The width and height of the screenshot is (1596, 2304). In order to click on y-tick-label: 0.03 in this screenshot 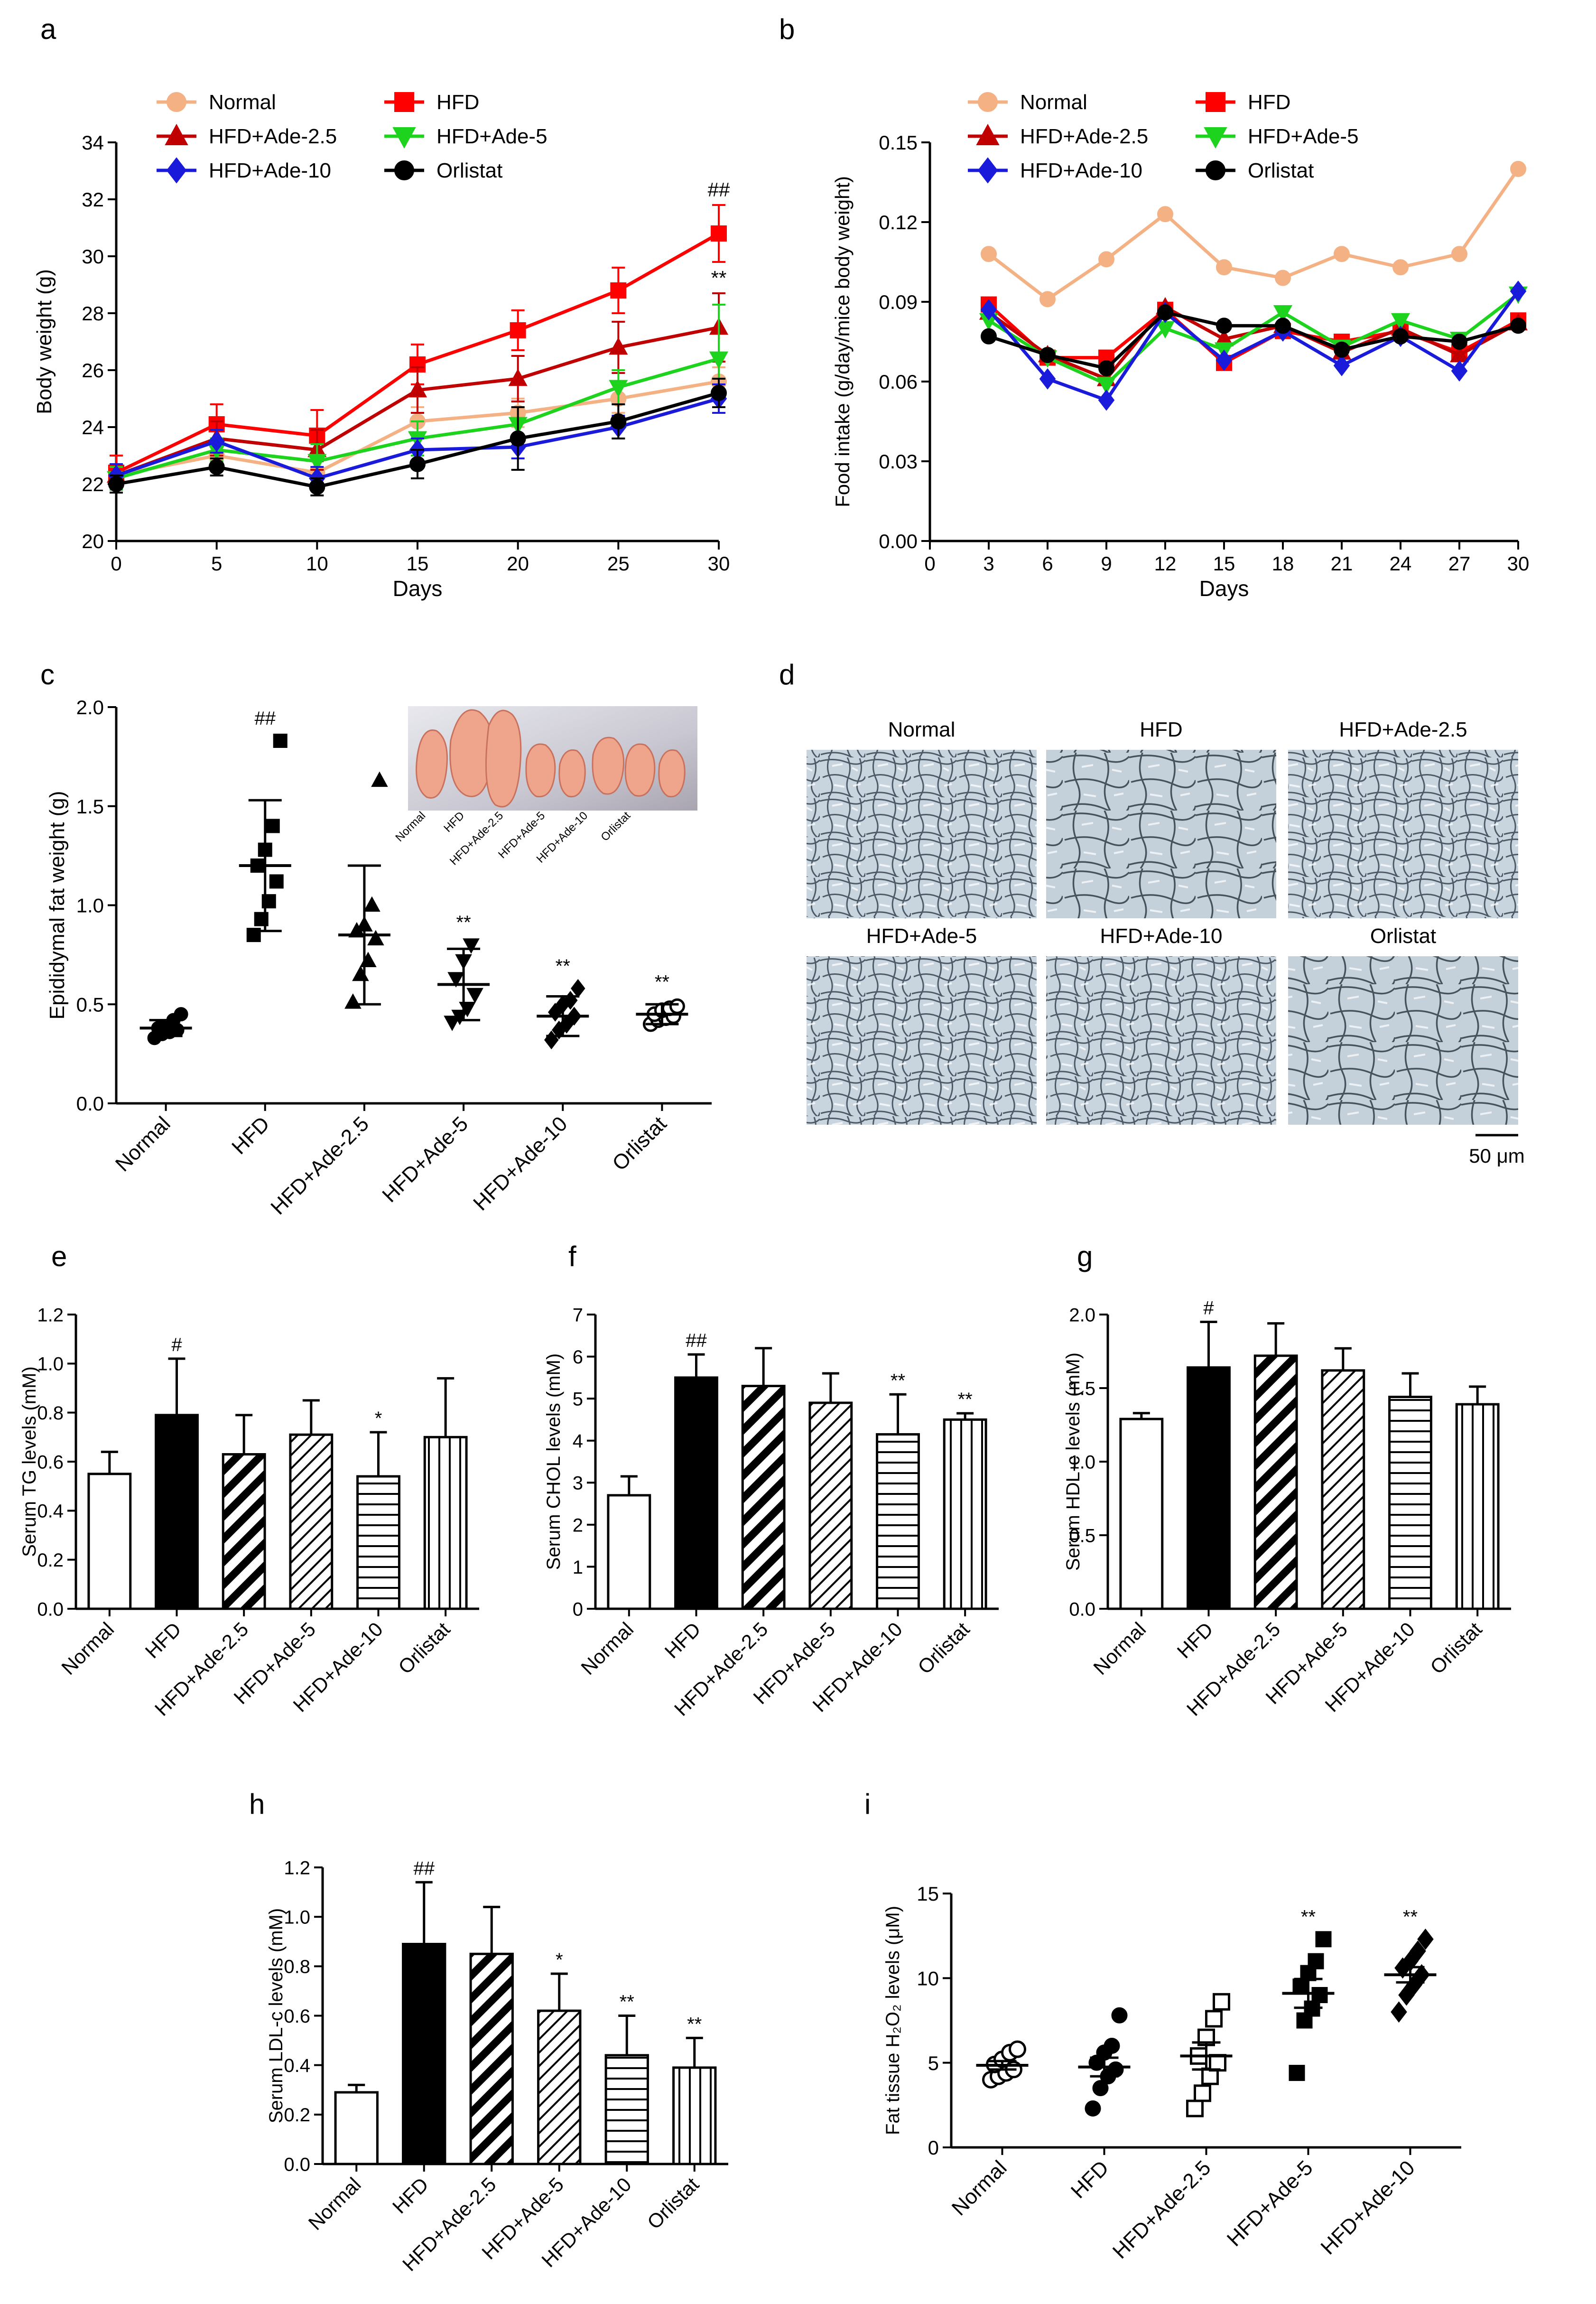, I will do `click(898, 461)`.